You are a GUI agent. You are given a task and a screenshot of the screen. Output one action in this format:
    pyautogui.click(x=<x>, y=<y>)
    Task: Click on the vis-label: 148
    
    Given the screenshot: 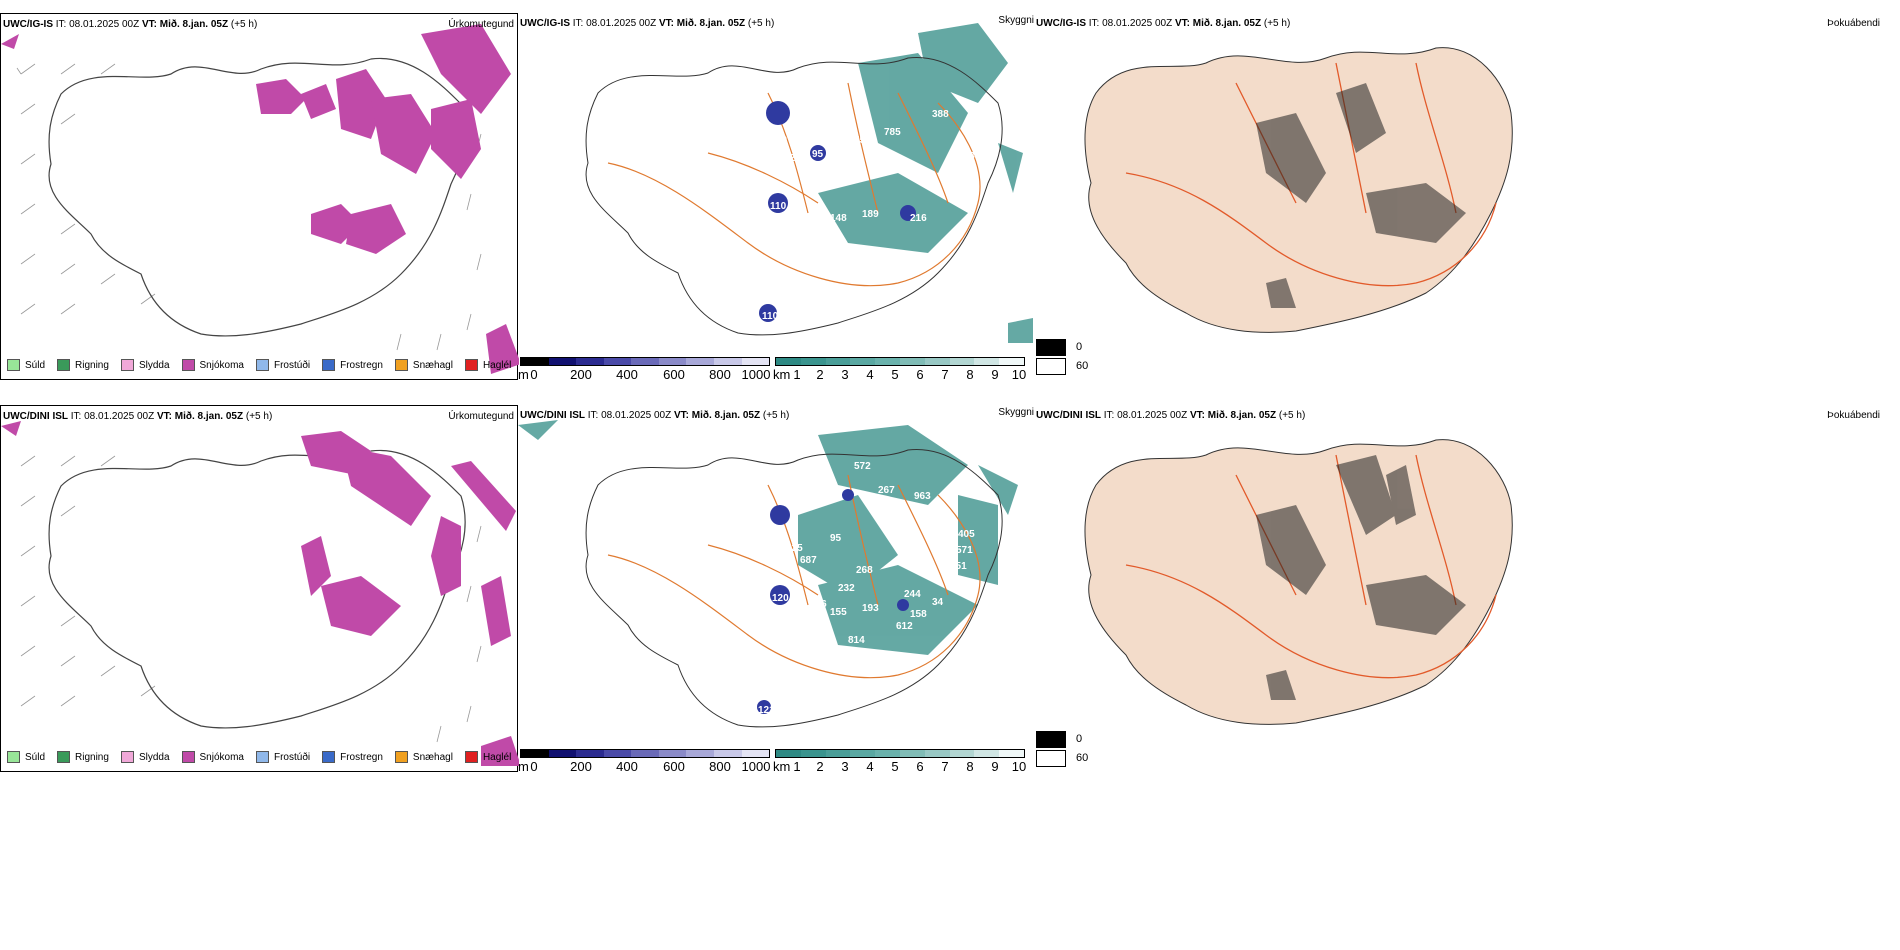 What is the action you would take?
    pyautogui.click(x=838, y=218)
    